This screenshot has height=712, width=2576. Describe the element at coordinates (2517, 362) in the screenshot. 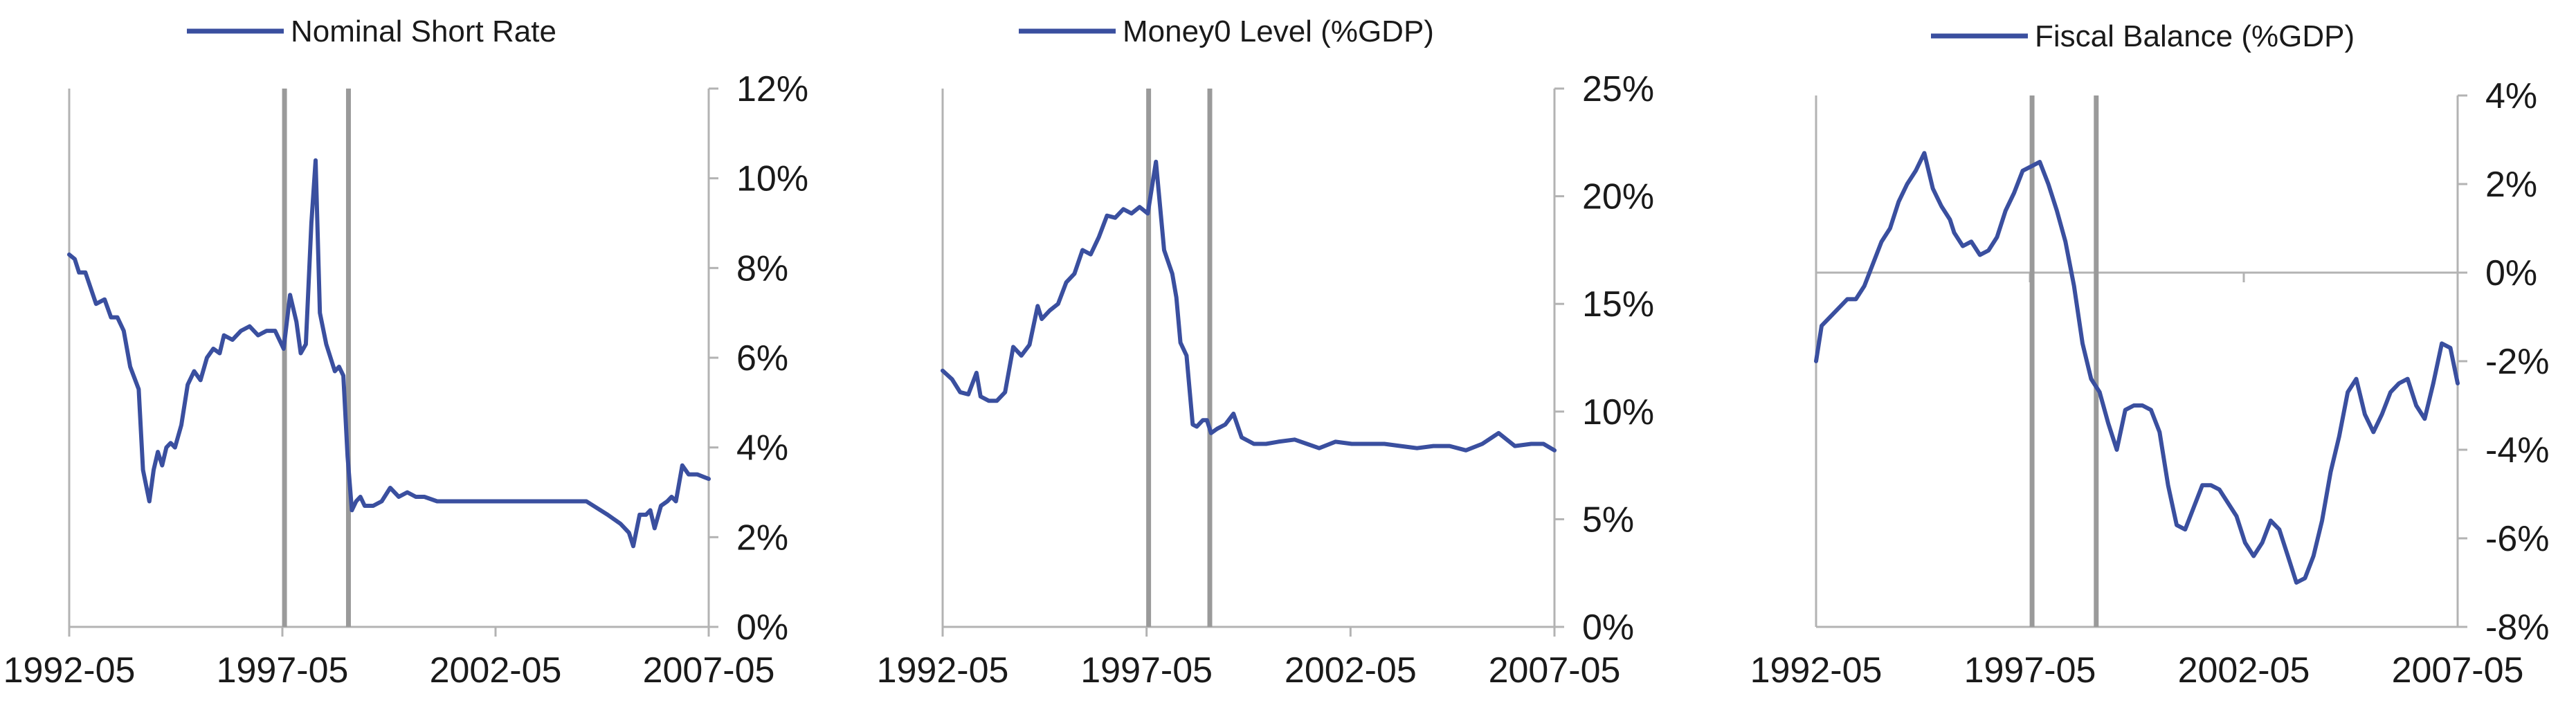

I see `y-tick-label: -2%` at that location.